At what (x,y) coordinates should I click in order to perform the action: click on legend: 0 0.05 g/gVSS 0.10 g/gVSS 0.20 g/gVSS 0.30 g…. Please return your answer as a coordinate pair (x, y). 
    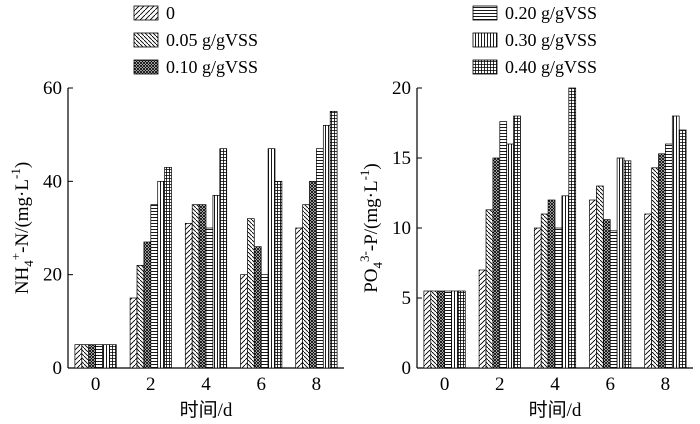
    Looking at the image, I should click on (365, 40).